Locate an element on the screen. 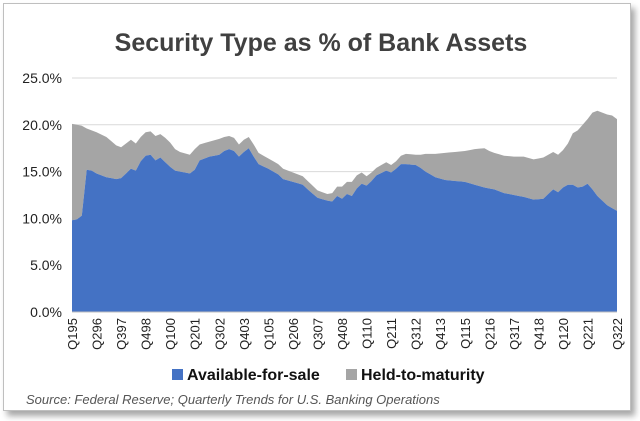 Image resolution: width=640 pixels, height=421 pixels. x-tick-label: Q397 is located at coordinates (121, 334).